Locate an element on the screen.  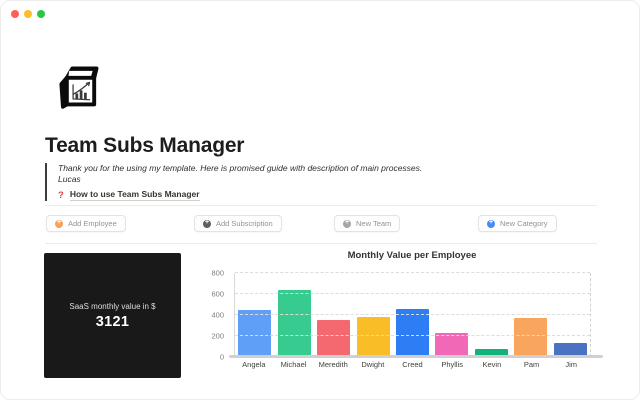
button-label: New Team is located at coordinates (374, 223).